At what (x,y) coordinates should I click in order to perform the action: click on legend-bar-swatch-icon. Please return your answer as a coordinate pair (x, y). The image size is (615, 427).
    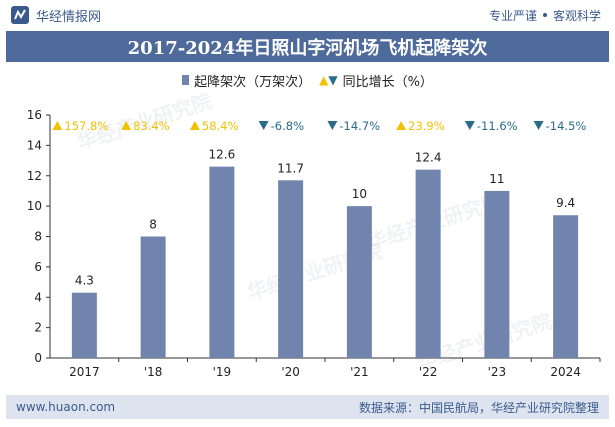
    Looking at the image, I should click on (186, 80).